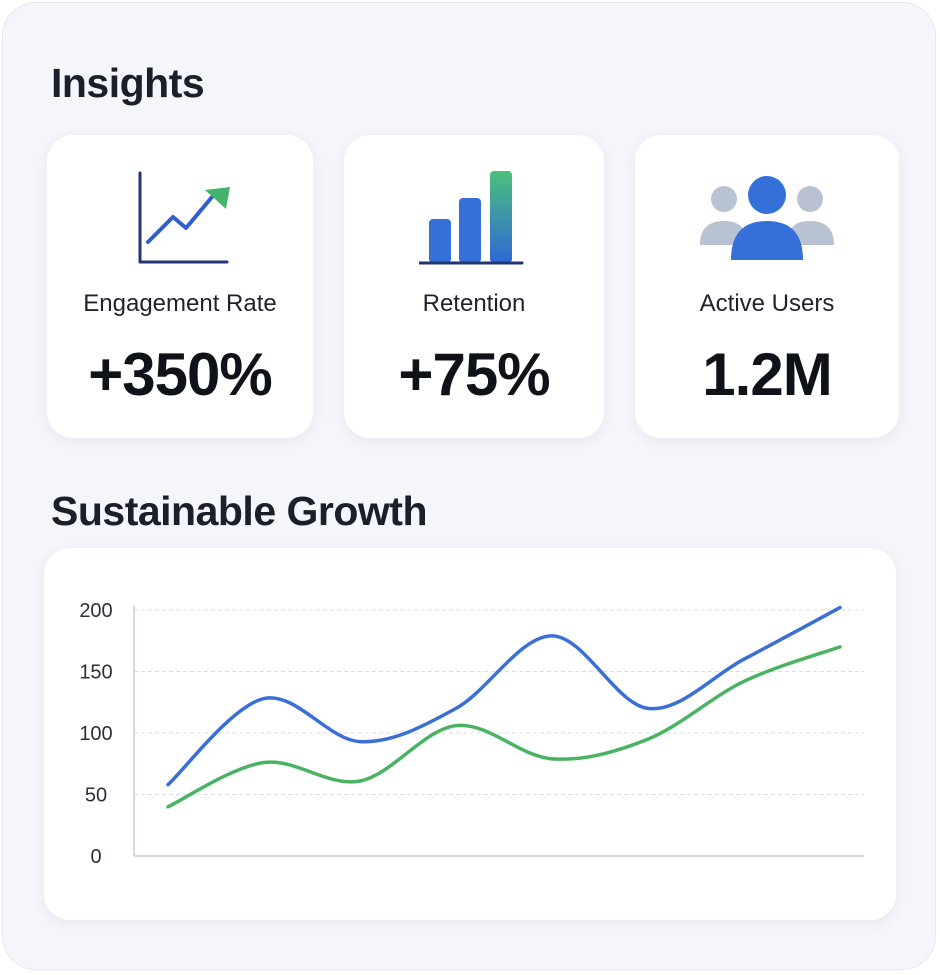 The width and height of the screenshot is (940, 975). What do you see at coordinates (474, 374) in the screenshot?
I see `retention-value: +75%` at bounding box center [474, 374].